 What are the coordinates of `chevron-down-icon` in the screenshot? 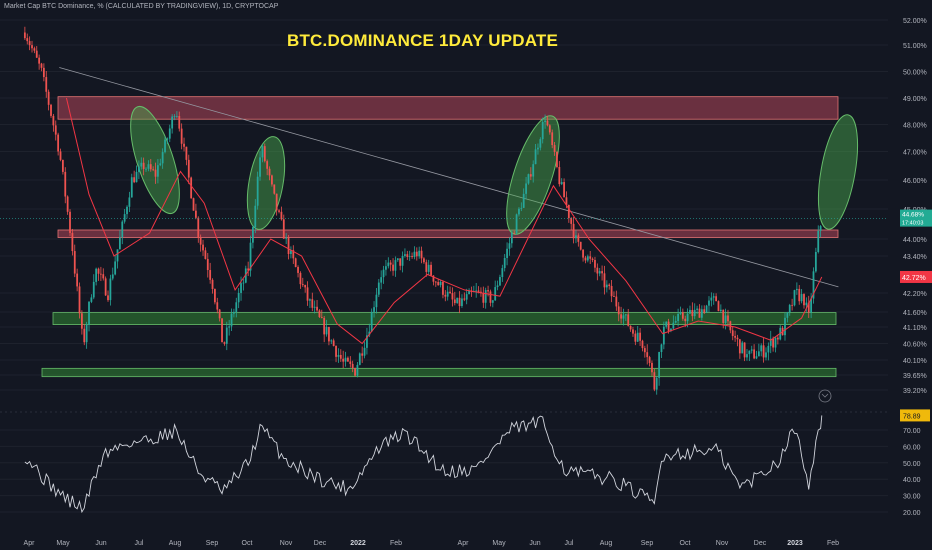 It's located at (825, 395).